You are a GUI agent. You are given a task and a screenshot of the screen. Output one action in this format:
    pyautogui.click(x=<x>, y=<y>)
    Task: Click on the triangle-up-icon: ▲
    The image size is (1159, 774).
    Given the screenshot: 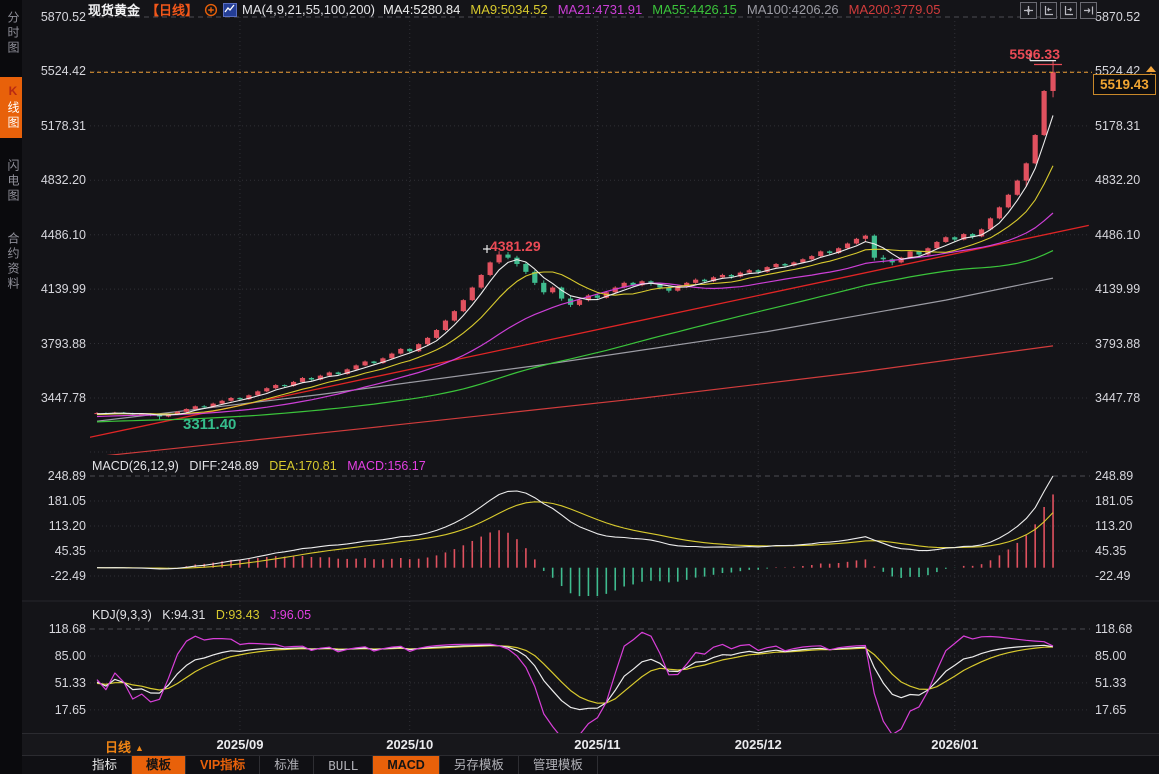 What is the action you would take?
    pyautogui.click(x=139, y=748)
    